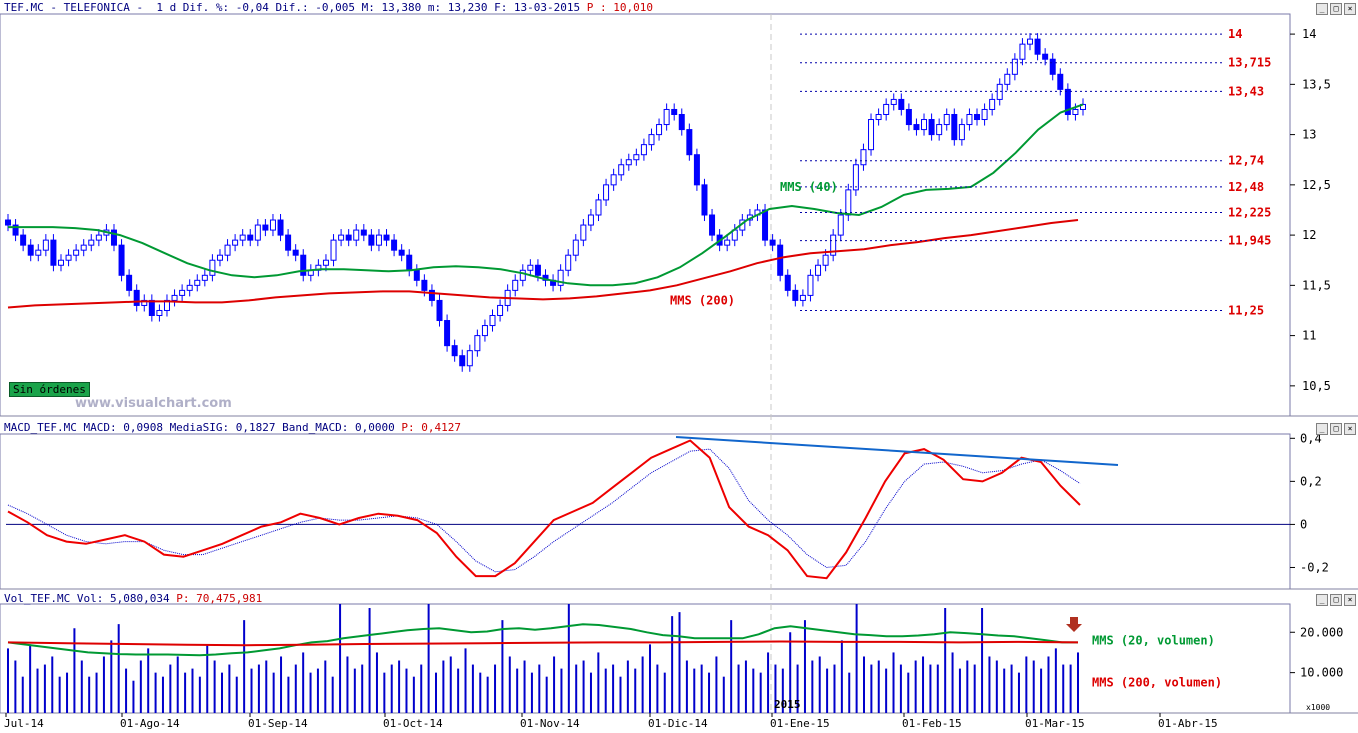  What do you see at coordinates (1336, 429) in the screenshot?
I see `maximize-macd-button: □` at bounding box center [1336, 429].